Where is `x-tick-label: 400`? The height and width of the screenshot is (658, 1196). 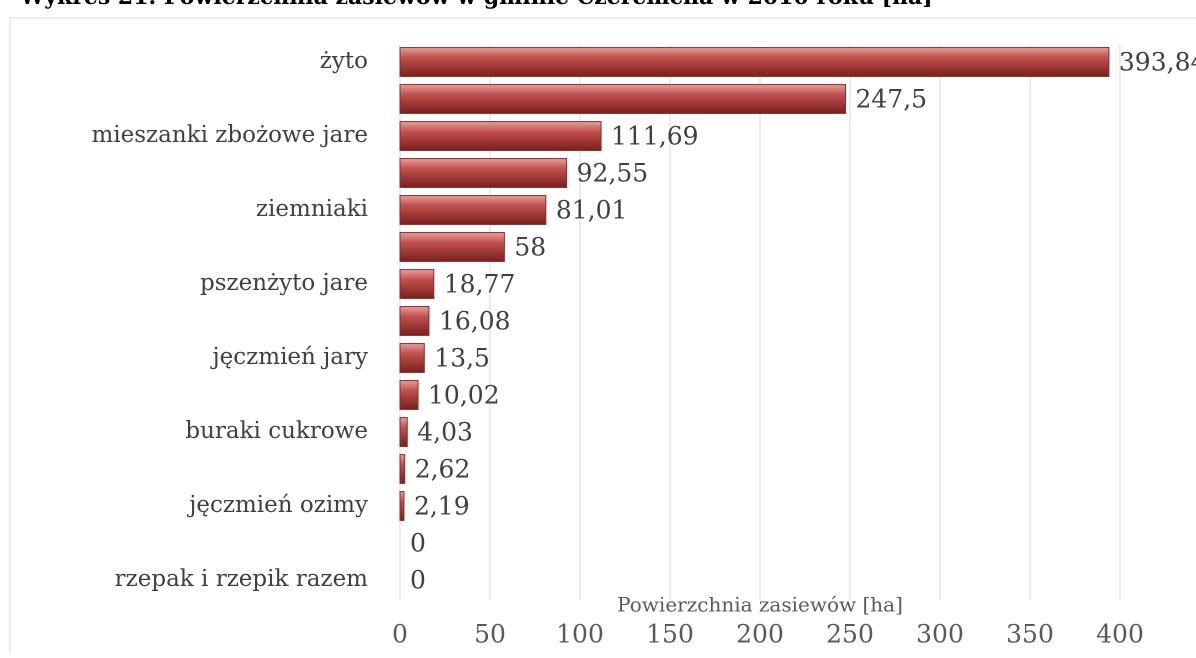
x-tick-label: 400 is located at coordinates (1120, 634).